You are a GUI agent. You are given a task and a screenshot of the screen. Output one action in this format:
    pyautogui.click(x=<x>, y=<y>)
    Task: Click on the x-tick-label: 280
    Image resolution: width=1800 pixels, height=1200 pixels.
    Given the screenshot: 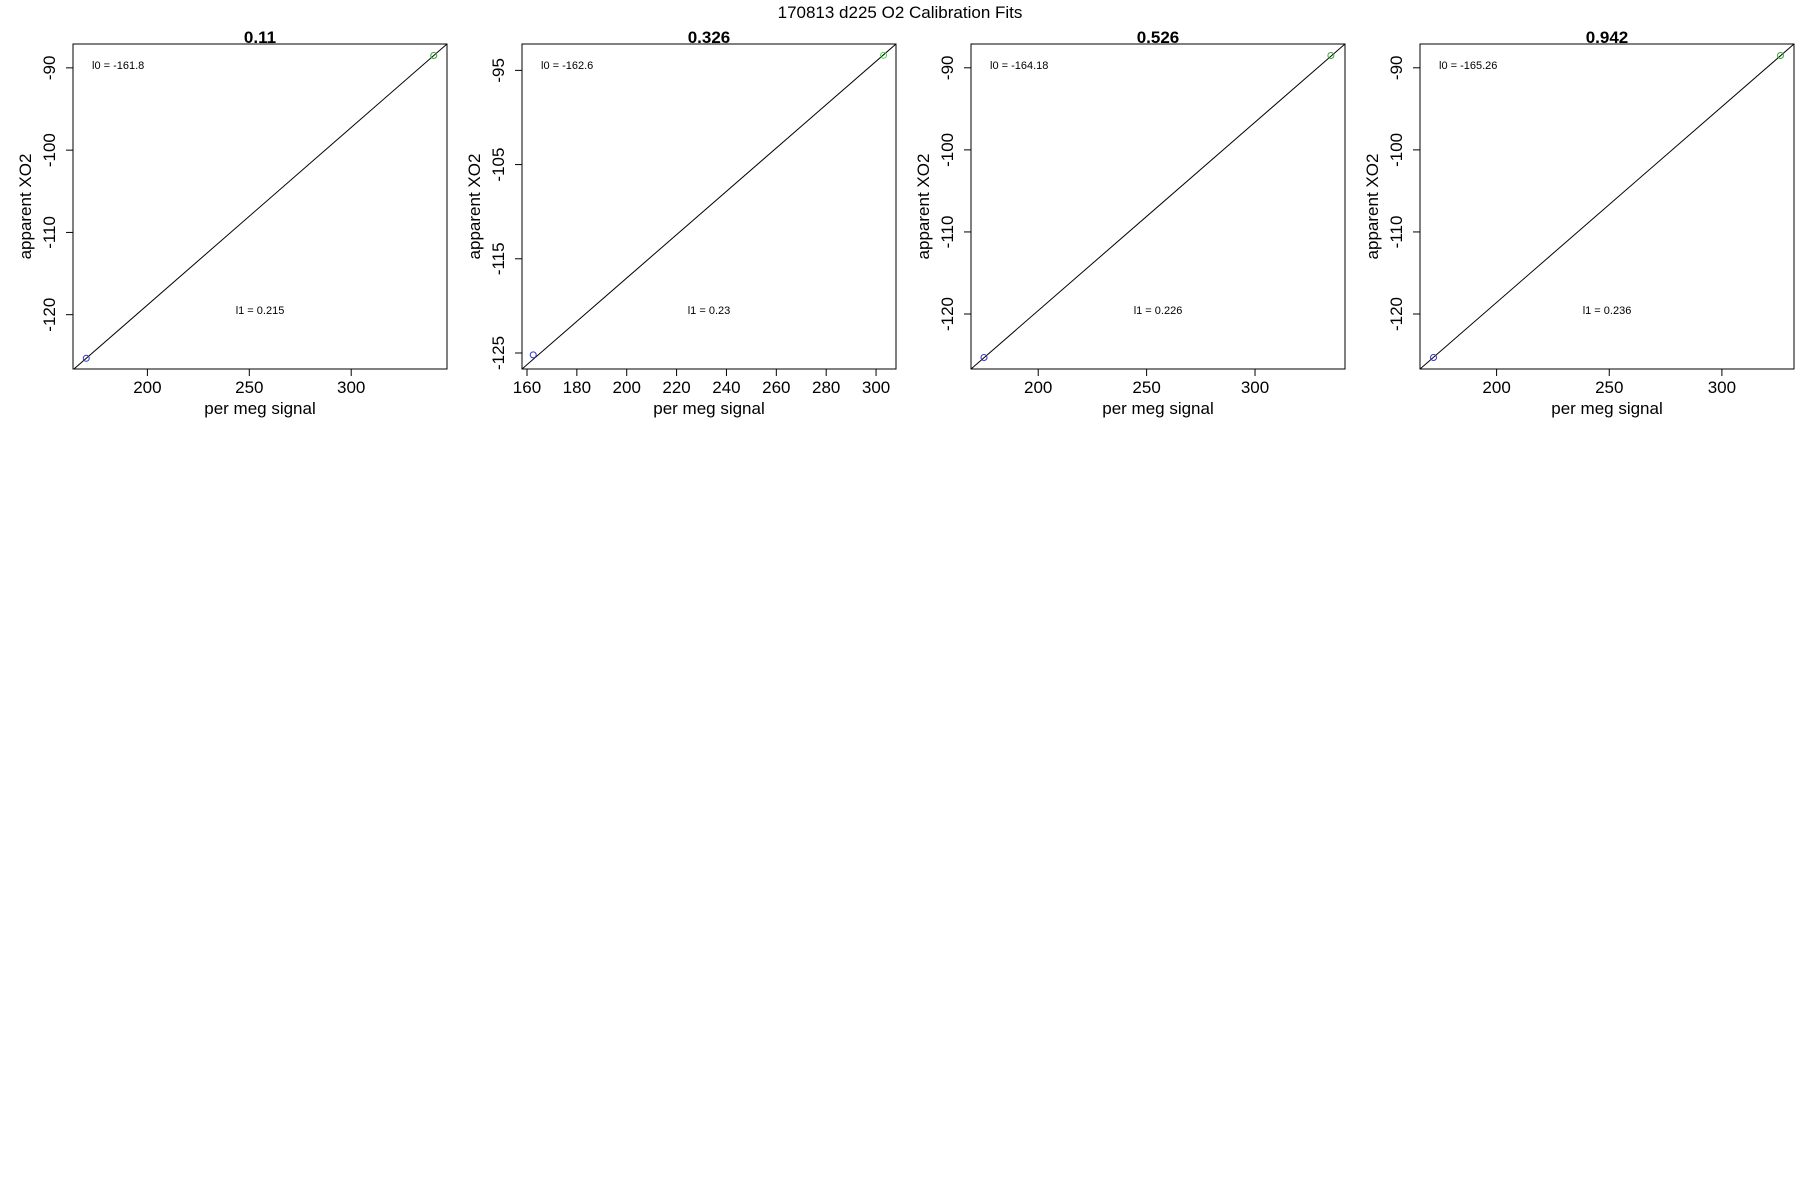 What is the action you would take?
    pyautogui.click(x=826, y=387)
    